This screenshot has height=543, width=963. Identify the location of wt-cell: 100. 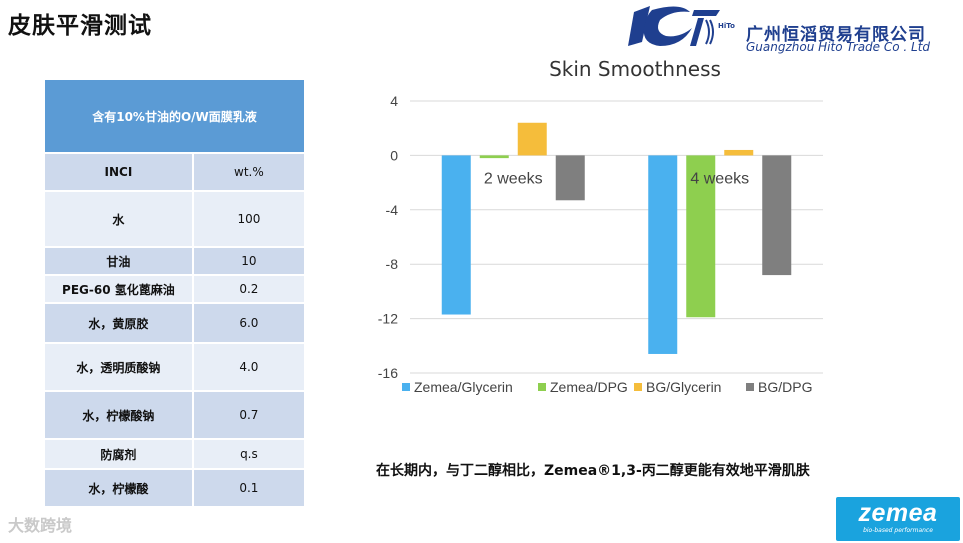
(249, 219).